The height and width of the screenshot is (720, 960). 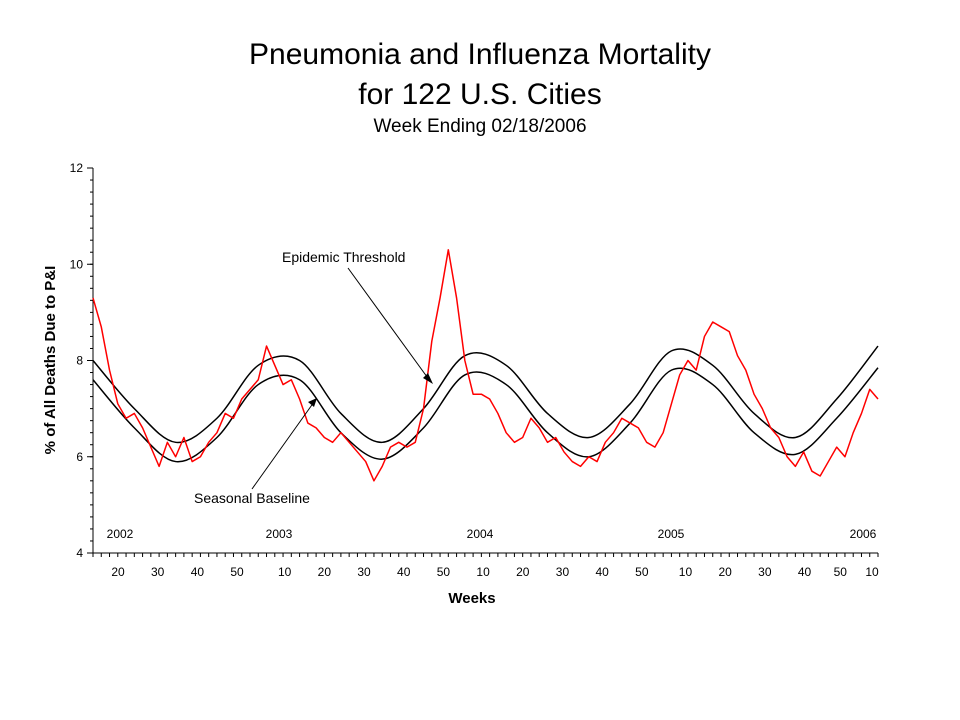 What do you see at coordinates (283, 445) in the screenshot?
I see `seasonal-baseline-arrow` at bounding box center [283, 445].